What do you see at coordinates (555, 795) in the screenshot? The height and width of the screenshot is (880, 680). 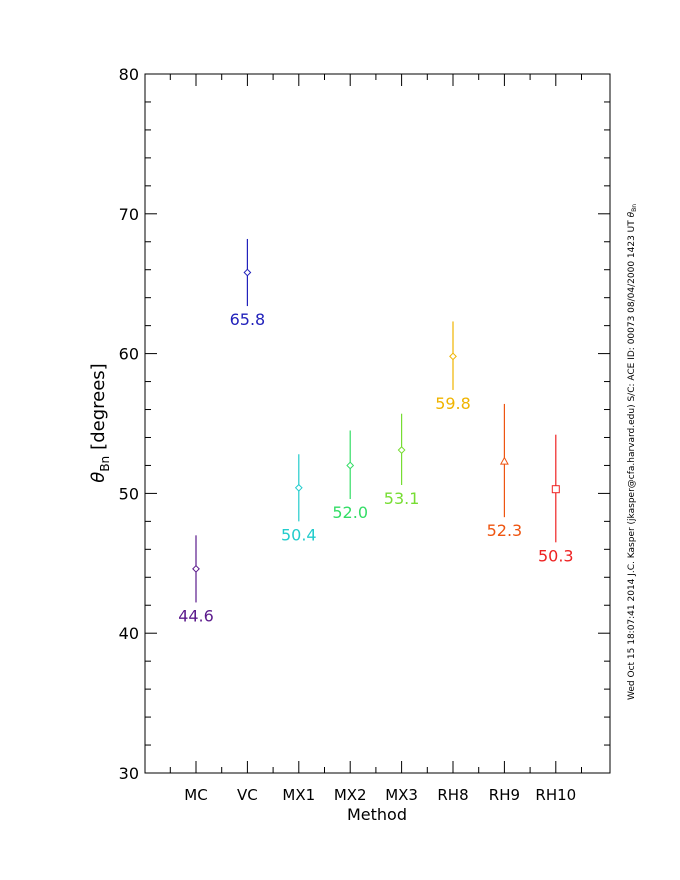 I see `x-tick-label-rh10: RH10` at bounding box center [555, 795].